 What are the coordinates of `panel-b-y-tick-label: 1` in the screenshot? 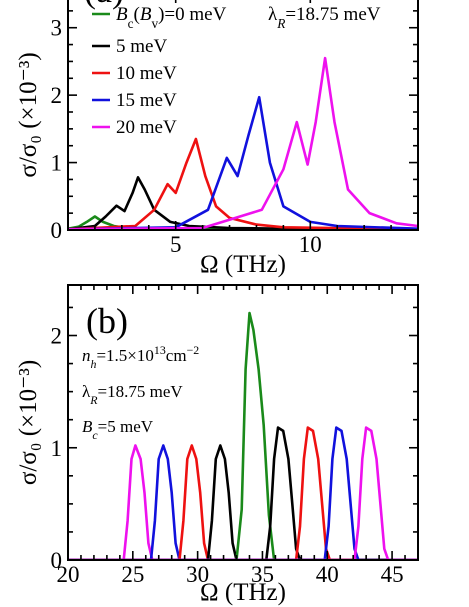 It's located at (57, 448).